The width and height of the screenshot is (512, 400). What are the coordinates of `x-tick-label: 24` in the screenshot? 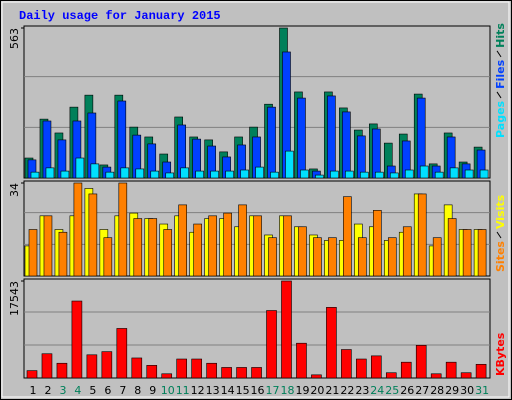 It's located at (377, 390).